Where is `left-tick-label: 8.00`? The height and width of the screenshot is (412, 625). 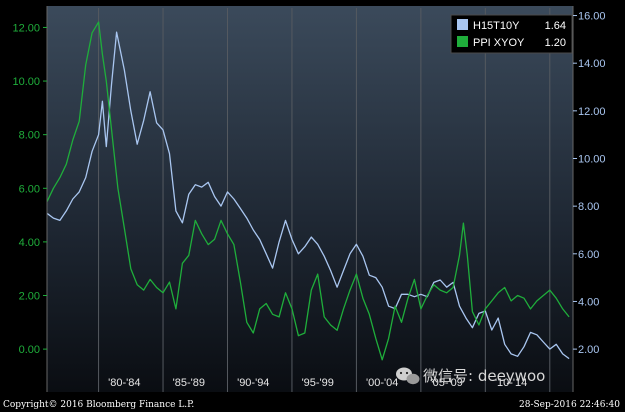 left-tick-label: 8.00 is located at coordinates (29, 136).